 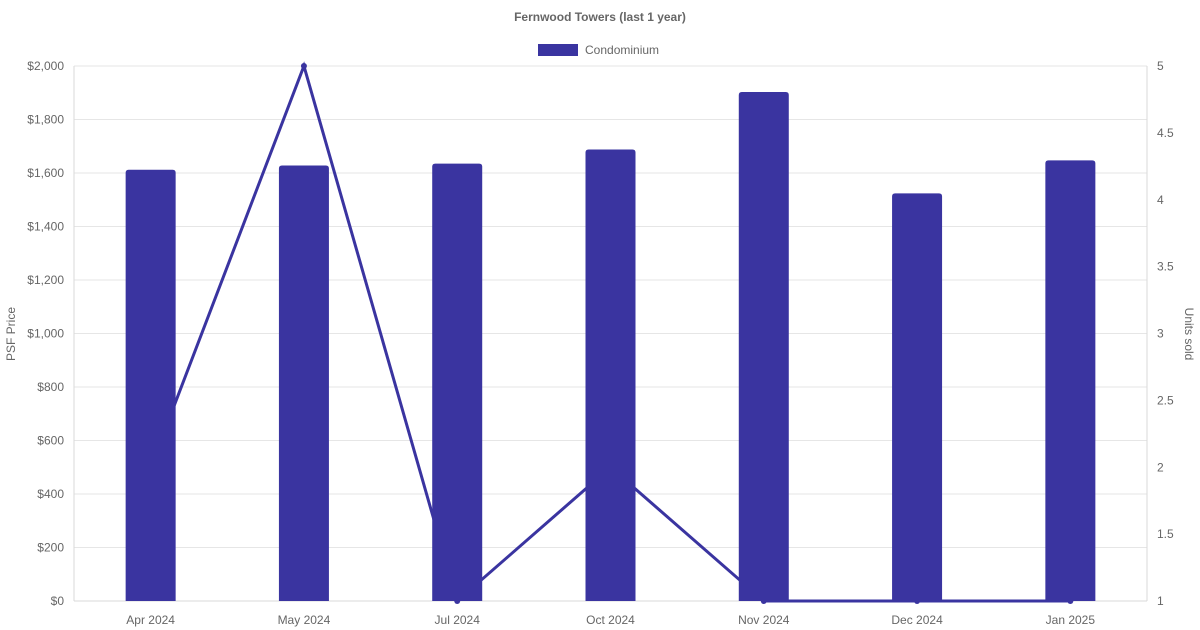 What do you see at coordinates (1160, 200) in the screenshot?
I see `y-right-tick-label: 4` at bounding box center [1160, 200].